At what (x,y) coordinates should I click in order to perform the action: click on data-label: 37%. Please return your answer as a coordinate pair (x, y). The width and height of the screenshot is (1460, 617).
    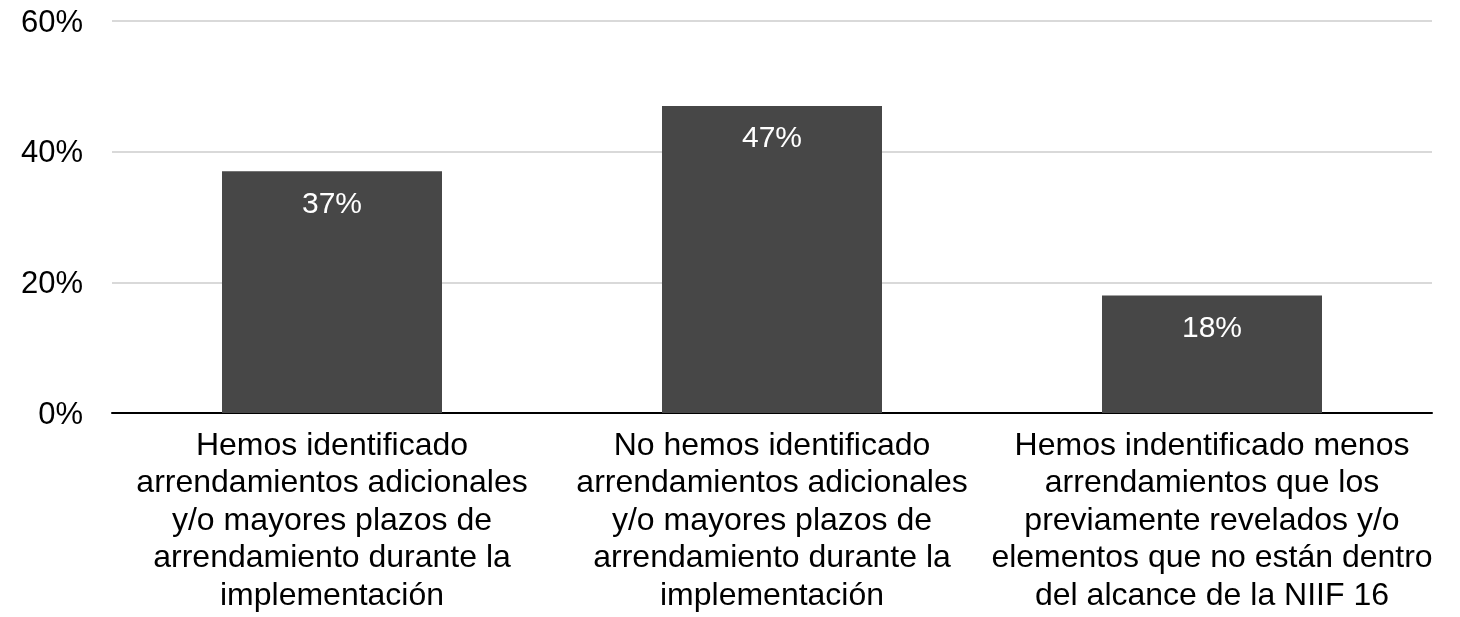
    Looking at the image, I should click on (332, 202).